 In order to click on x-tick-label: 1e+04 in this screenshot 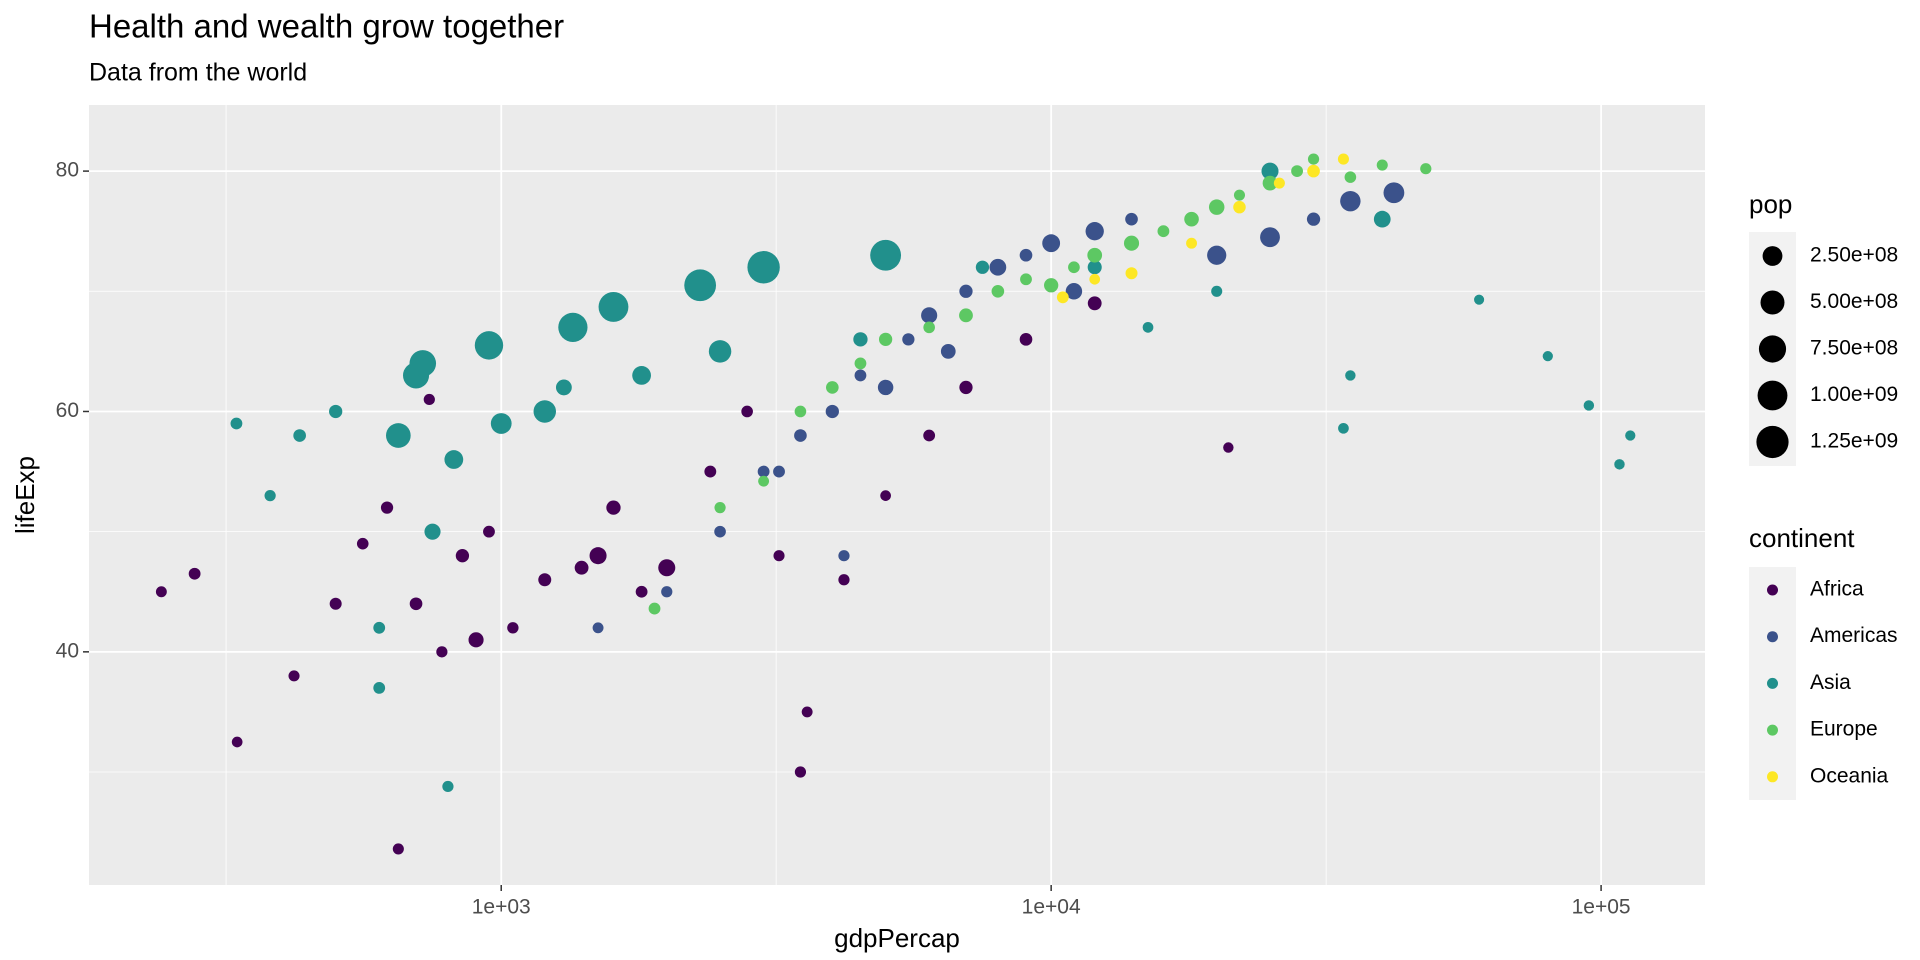, I will do `click(1051, 907)`.